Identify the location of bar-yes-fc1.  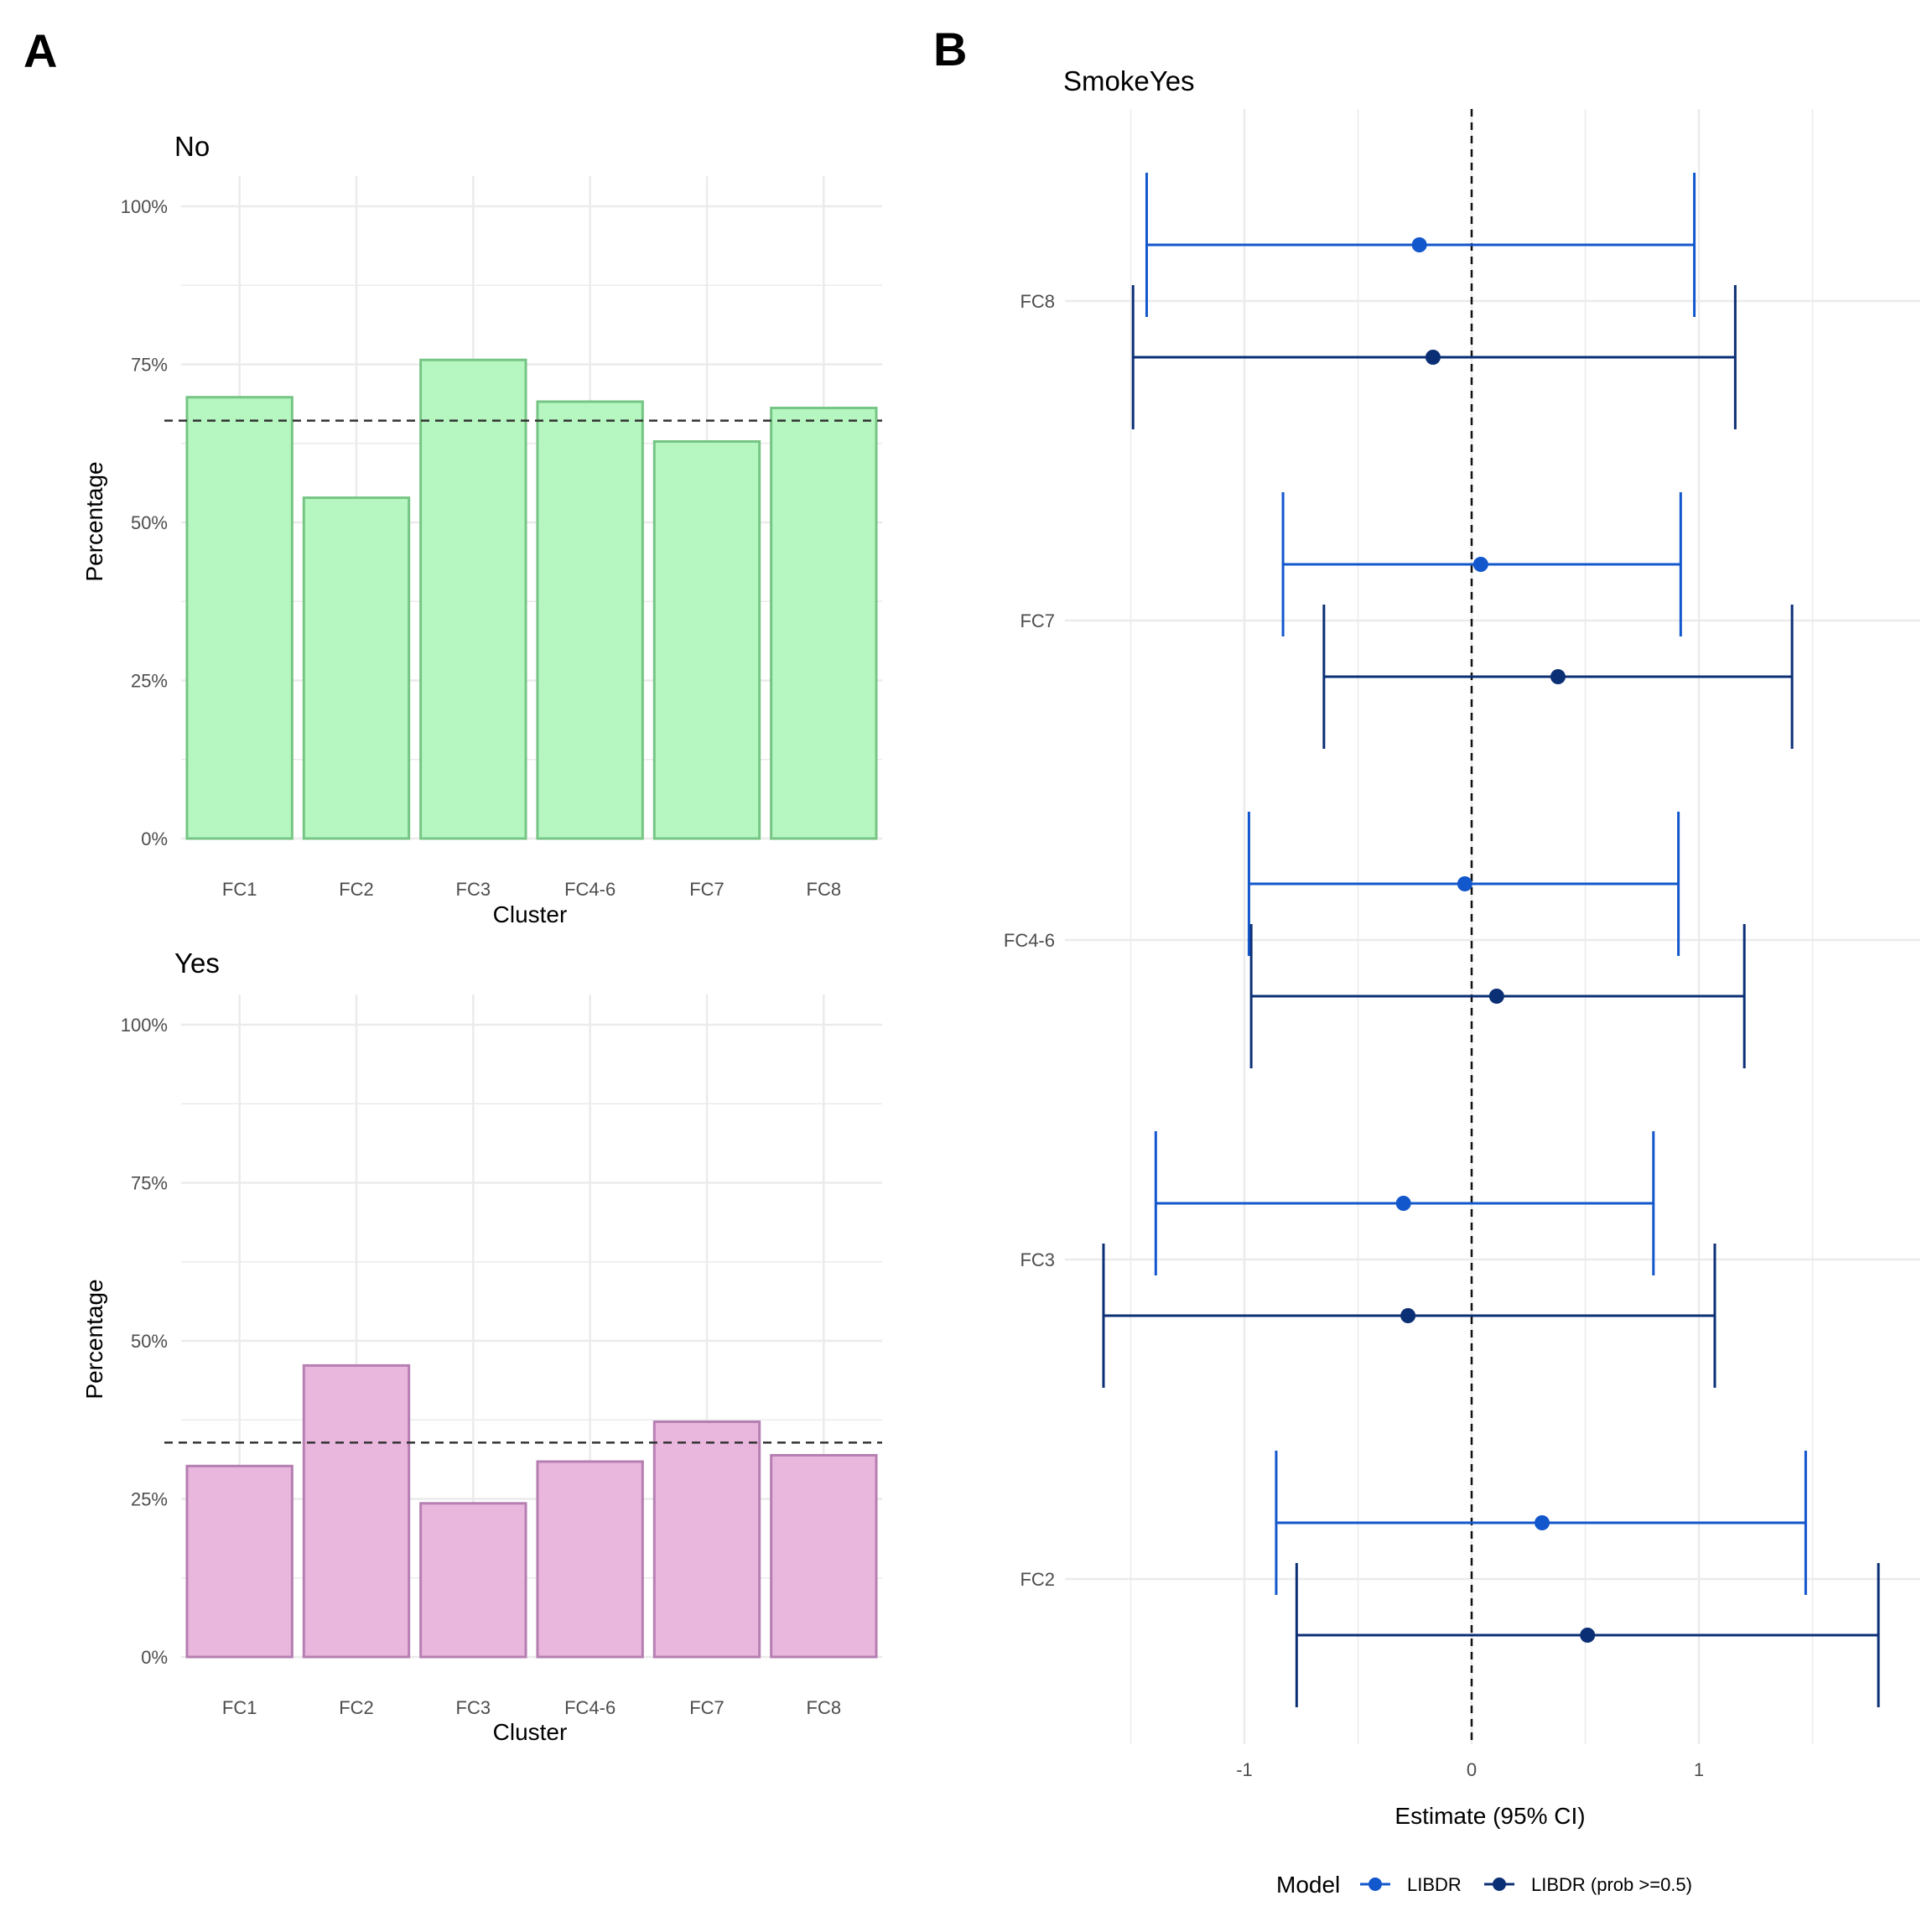
(239, 1561).